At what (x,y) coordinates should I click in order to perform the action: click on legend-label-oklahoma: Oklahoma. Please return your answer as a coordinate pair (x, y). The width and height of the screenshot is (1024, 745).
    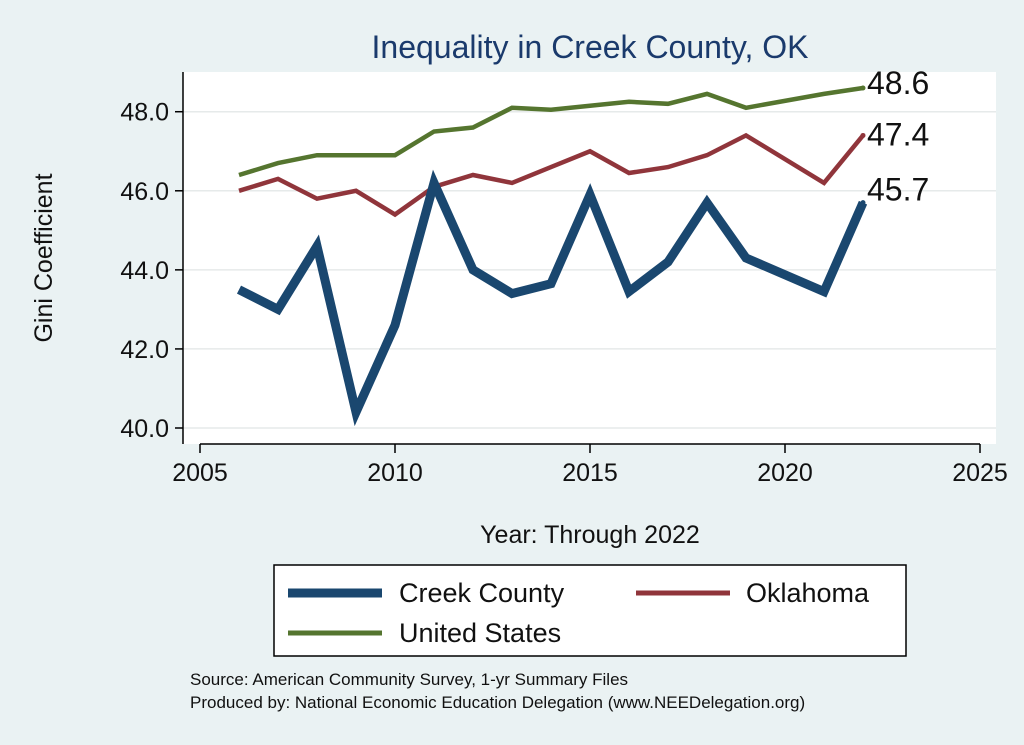
    Looking at the image, I should click on (808, 593).